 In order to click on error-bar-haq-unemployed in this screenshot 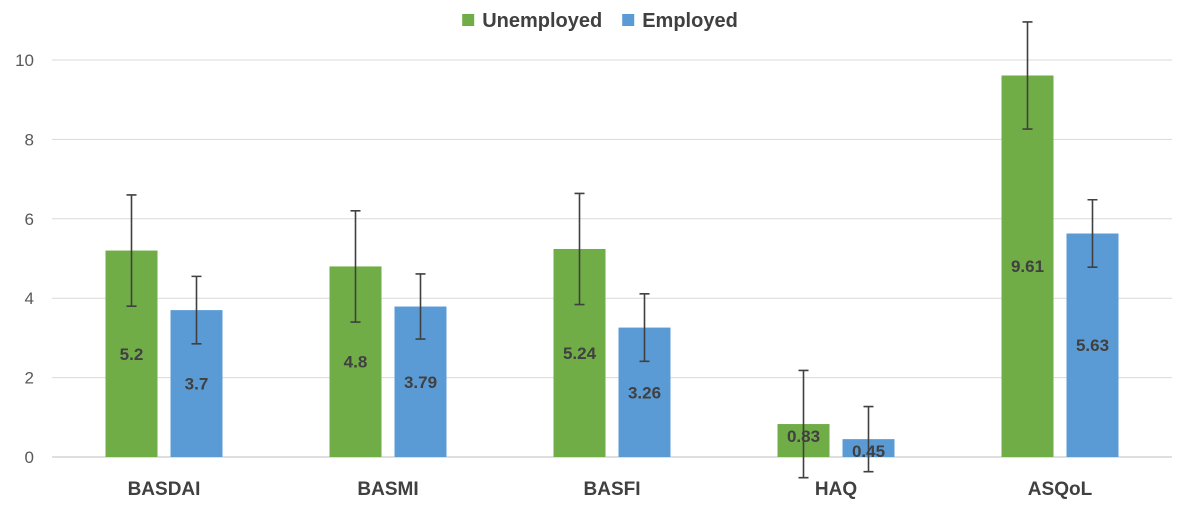, I will do `click(803, 424)`.